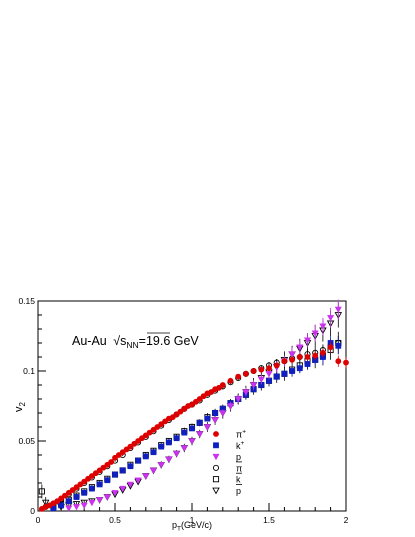 The height and width of the screenshot is (537, 415). What do you see at coordinates (239, 468) in the screenshot?
I see `legend-label: π` at bounding box center [239, 468].